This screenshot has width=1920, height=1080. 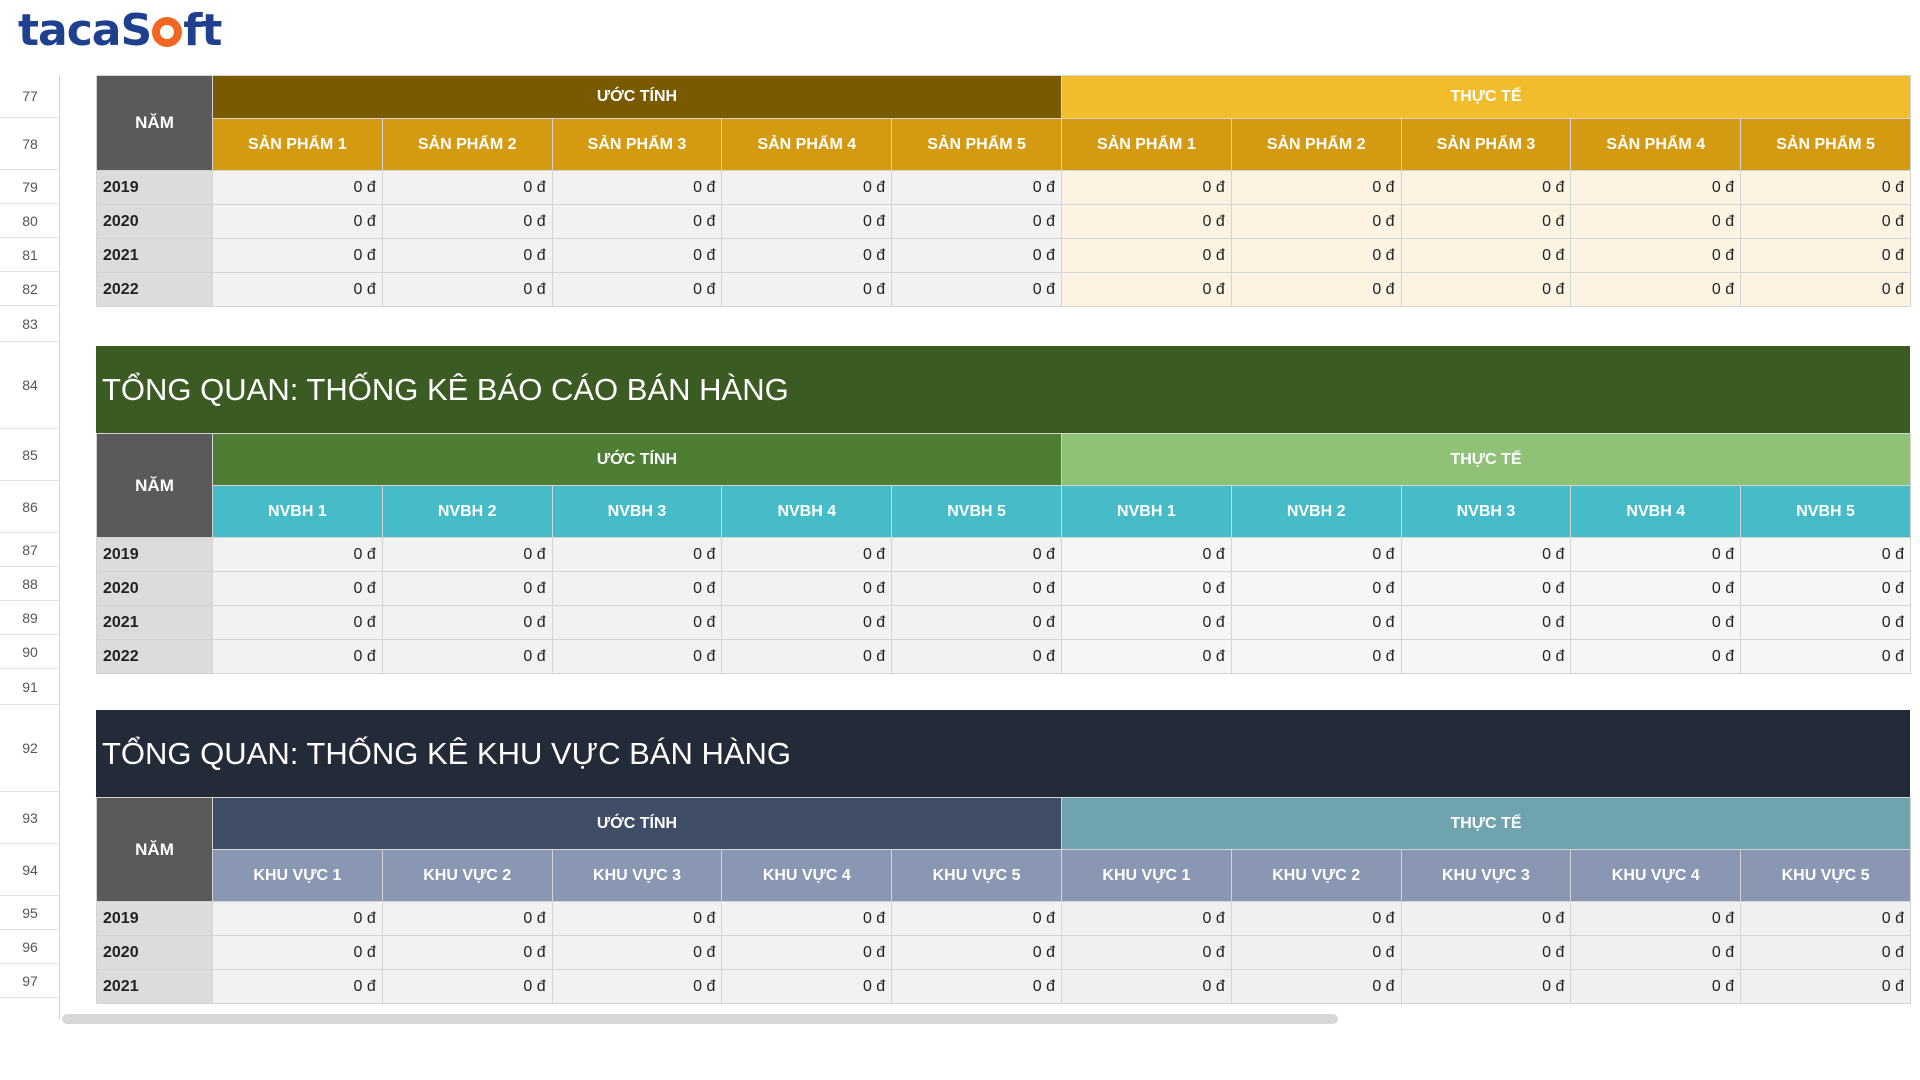 I want to click on estimate-header: ƯỚC TÍNH, so click(x=637, y=97).